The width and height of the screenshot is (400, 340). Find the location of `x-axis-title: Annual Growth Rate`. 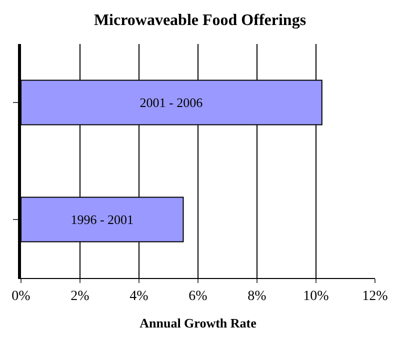

x-axis-title: Annual Growth Rate is located at coordinates (198, 322).